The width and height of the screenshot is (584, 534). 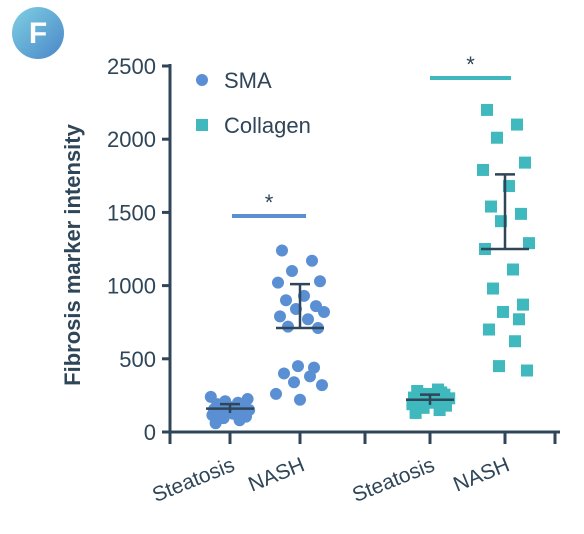 What do you see at coordinates (269, 202) in the screenshot?
I see `sma-significance-star: *` at bounding box center [269, 202].